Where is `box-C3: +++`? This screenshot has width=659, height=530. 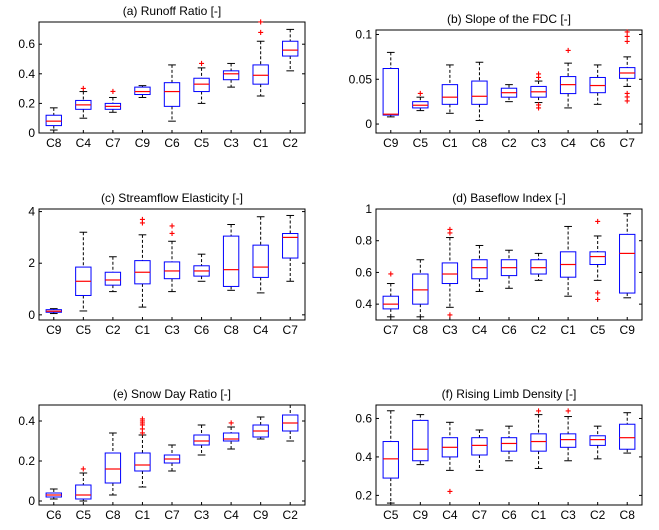
box-C3: +++ is located at coordinates (450, 273).